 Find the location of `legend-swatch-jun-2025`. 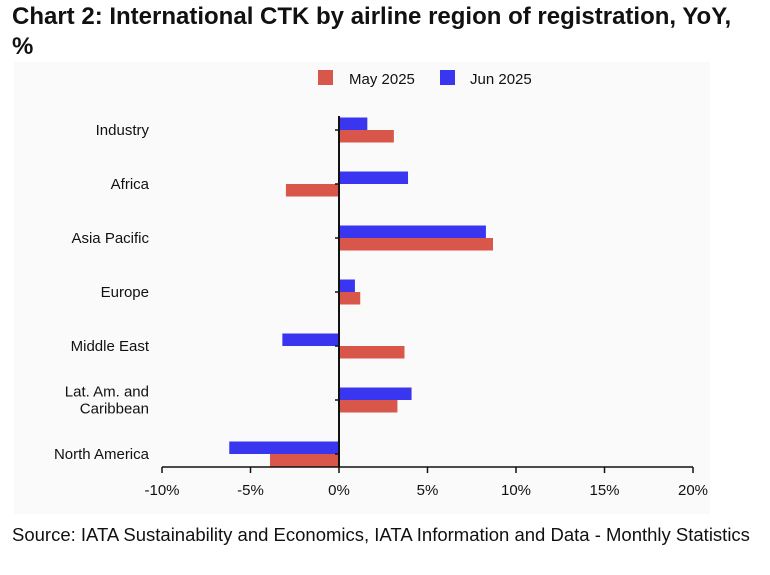

legend-swatch-jun-2025 is located at coordinates (447, 77).